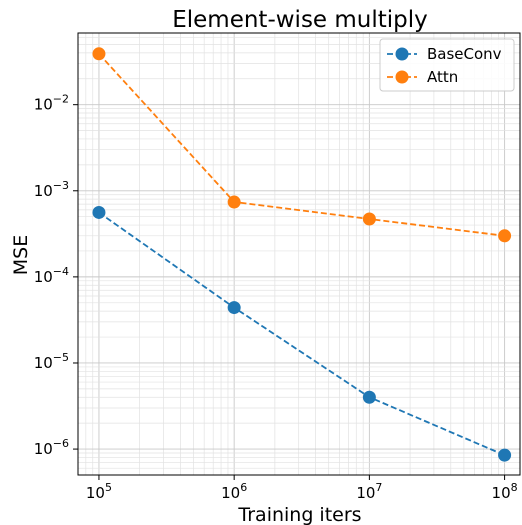 This screenshot has width=522, height=525. I want to click on legend-attn-marker, so click(402, 77).